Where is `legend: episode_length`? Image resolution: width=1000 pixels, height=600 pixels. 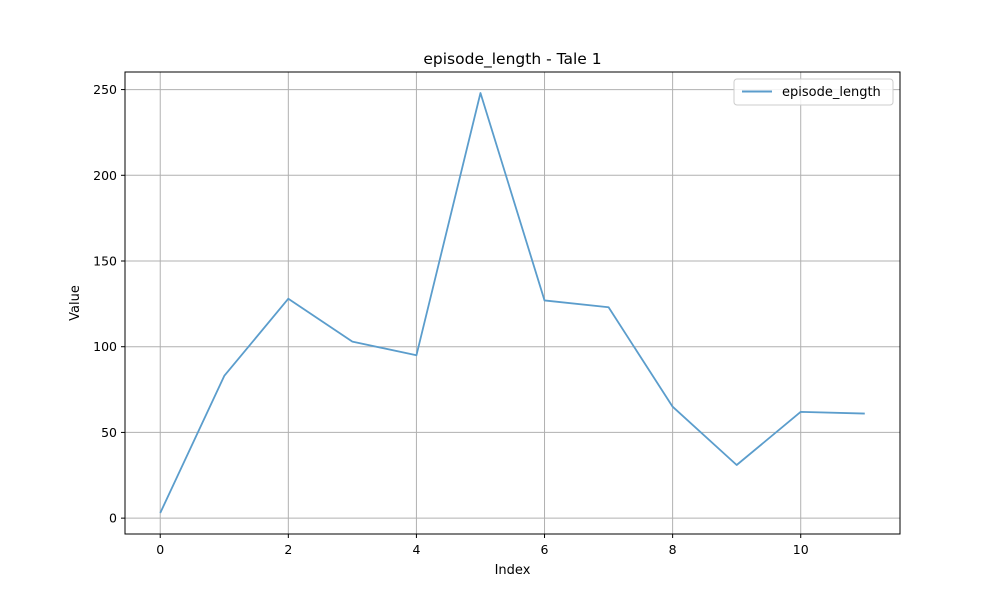 legend: episode_length is located at coordinates (813, 92).